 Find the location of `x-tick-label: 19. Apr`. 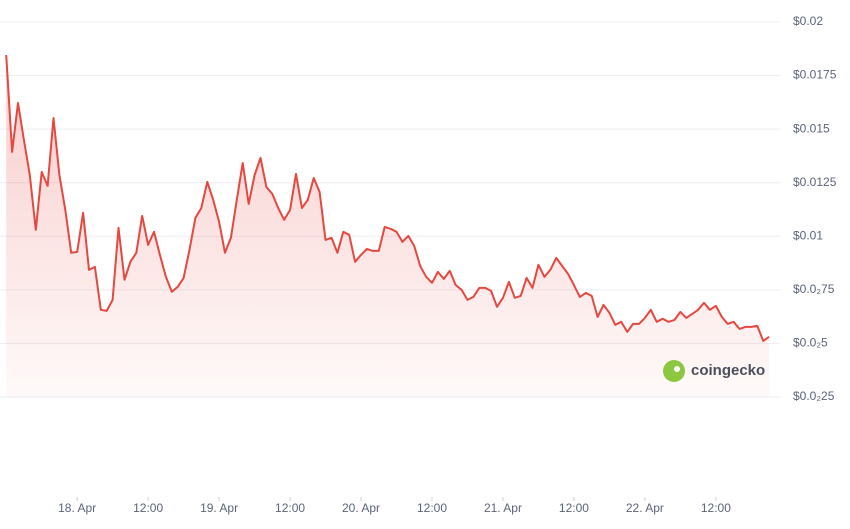

x-tick-label: 19. Apr is located at coordinates (219, 508).